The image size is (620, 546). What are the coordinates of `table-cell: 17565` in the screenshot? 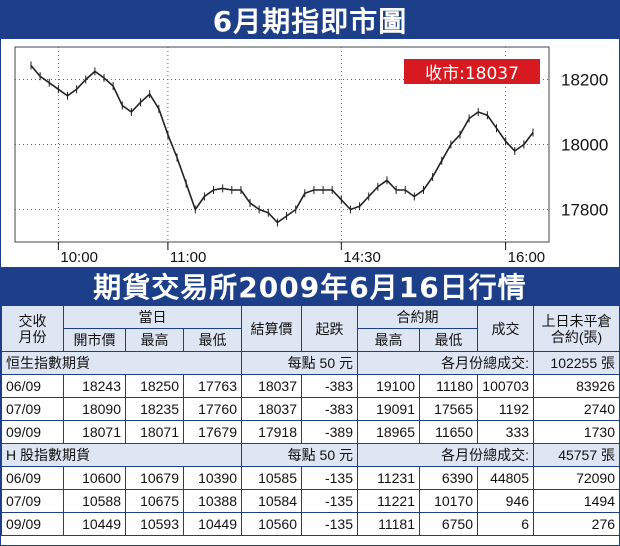 It's located at (449, 409).